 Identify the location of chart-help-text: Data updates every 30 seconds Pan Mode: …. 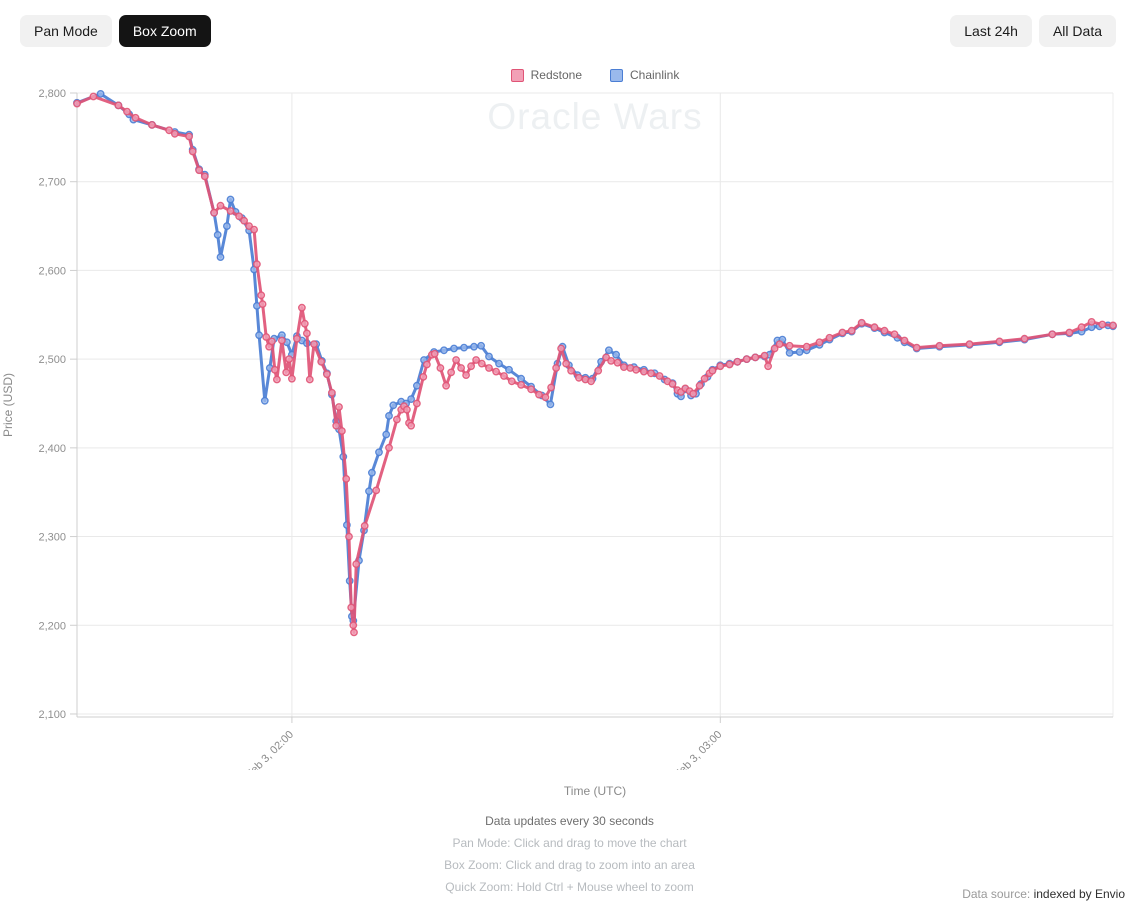
(569, 858).